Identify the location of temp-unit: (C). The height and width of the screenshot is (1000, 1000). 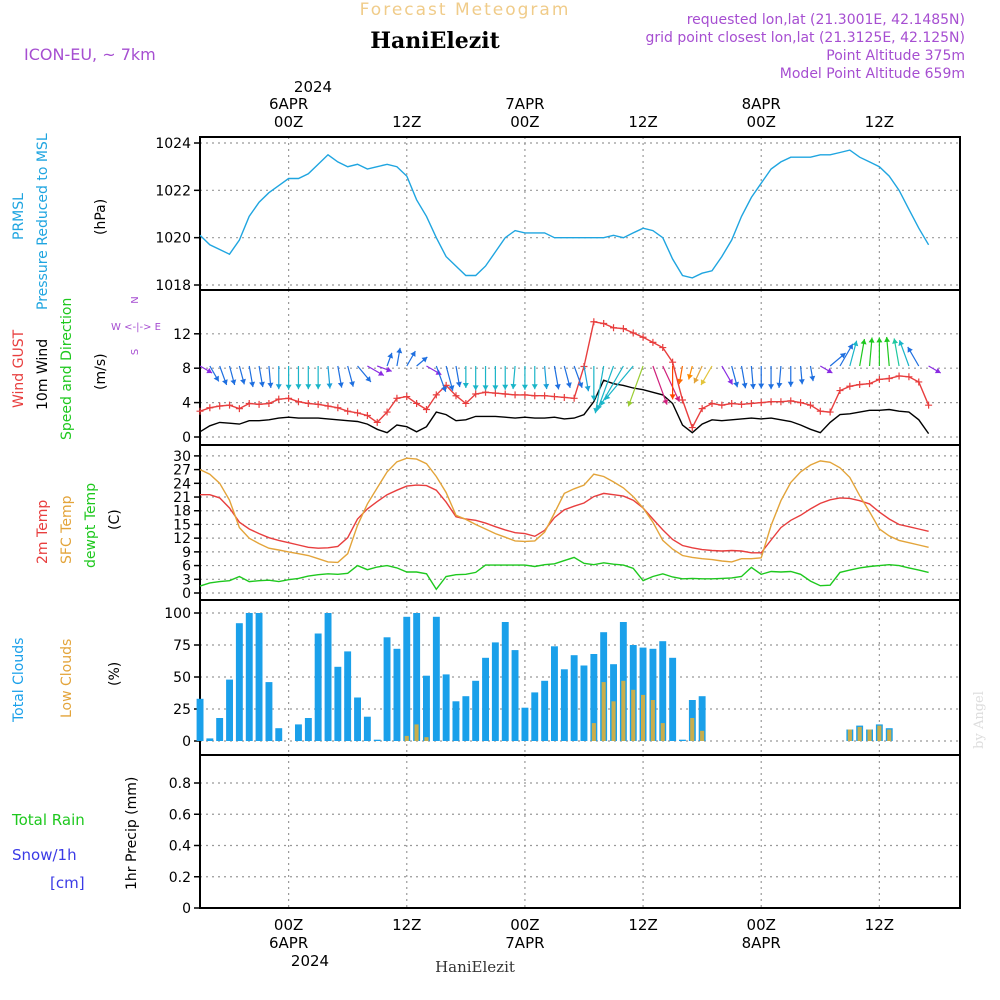
(115, 519).